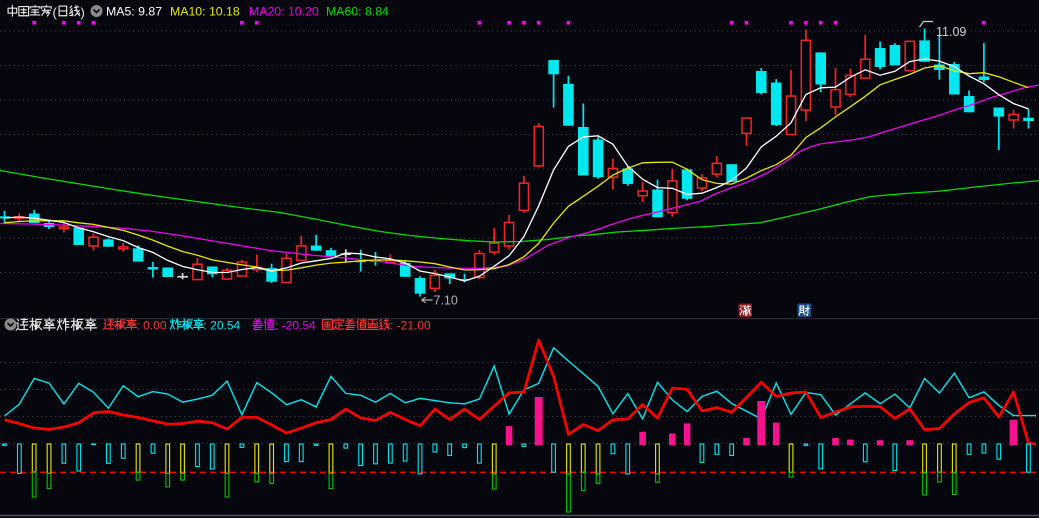 Image resolution: width=1039 pixels, height=518 pixels. Describe the element at coordinates (446, 301) in the screenshot. I see `svg-text: 7.10` at that location.